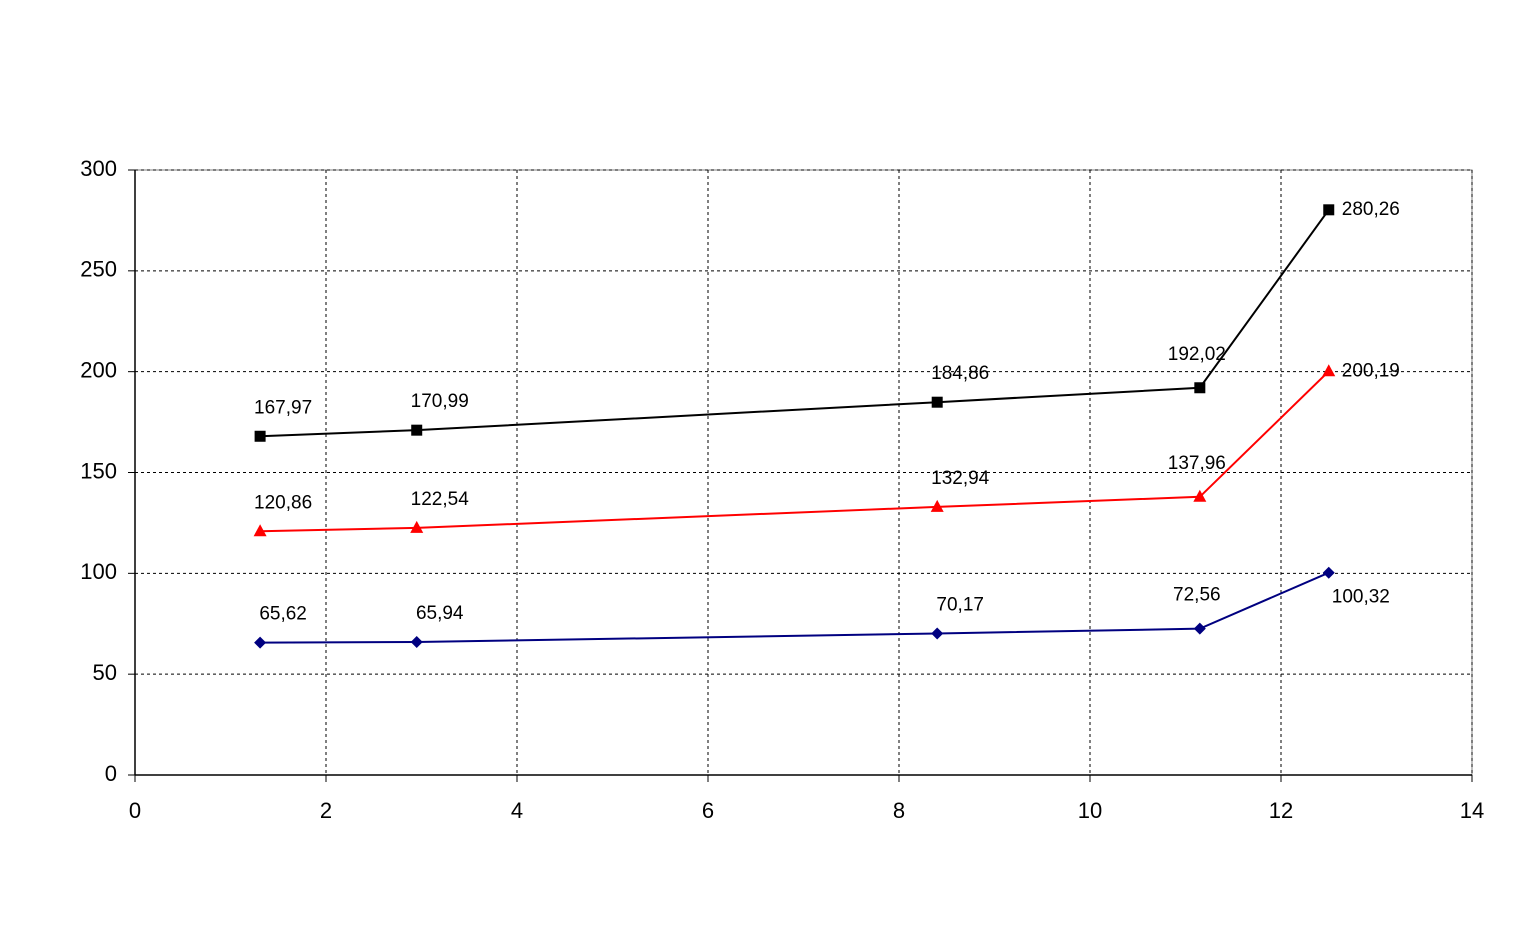 This screenshot has height=943, width=1515. I want to click on data-label: 280,26, so click(1371, 209).